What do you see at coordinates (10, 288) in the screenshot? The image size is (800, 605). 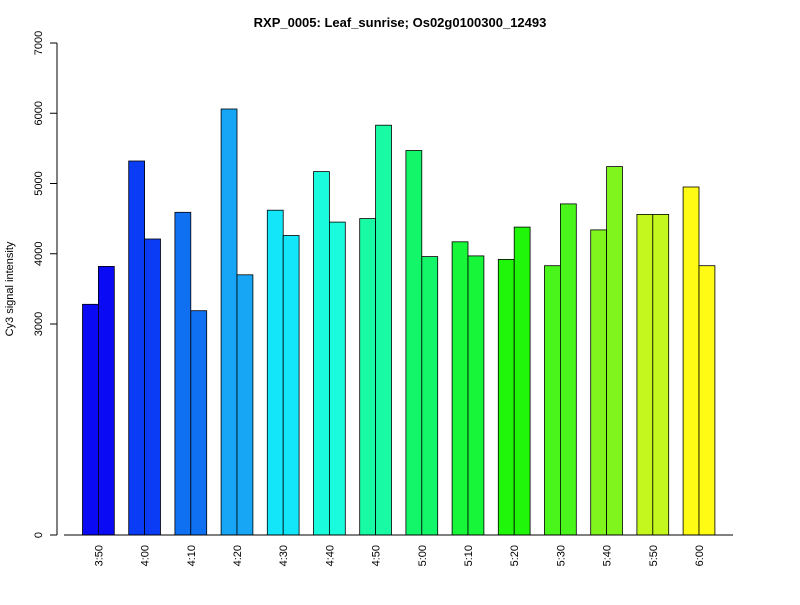 I see `y-axis-label: Cy3 signal intensity` at bounding box center [10, 288].